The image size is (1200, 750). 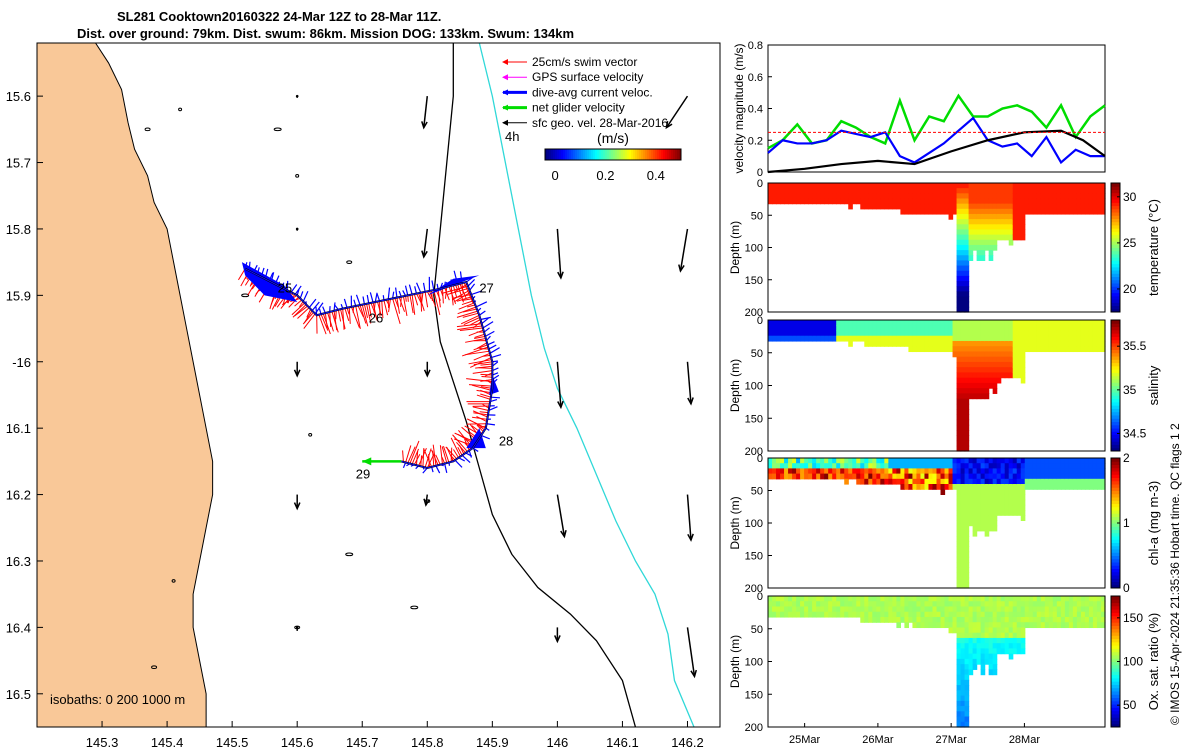 What do you see at coordinates (574, 154) in the screenshot?
I see `map-colorbar-segment` at bounding box center [574, 154].